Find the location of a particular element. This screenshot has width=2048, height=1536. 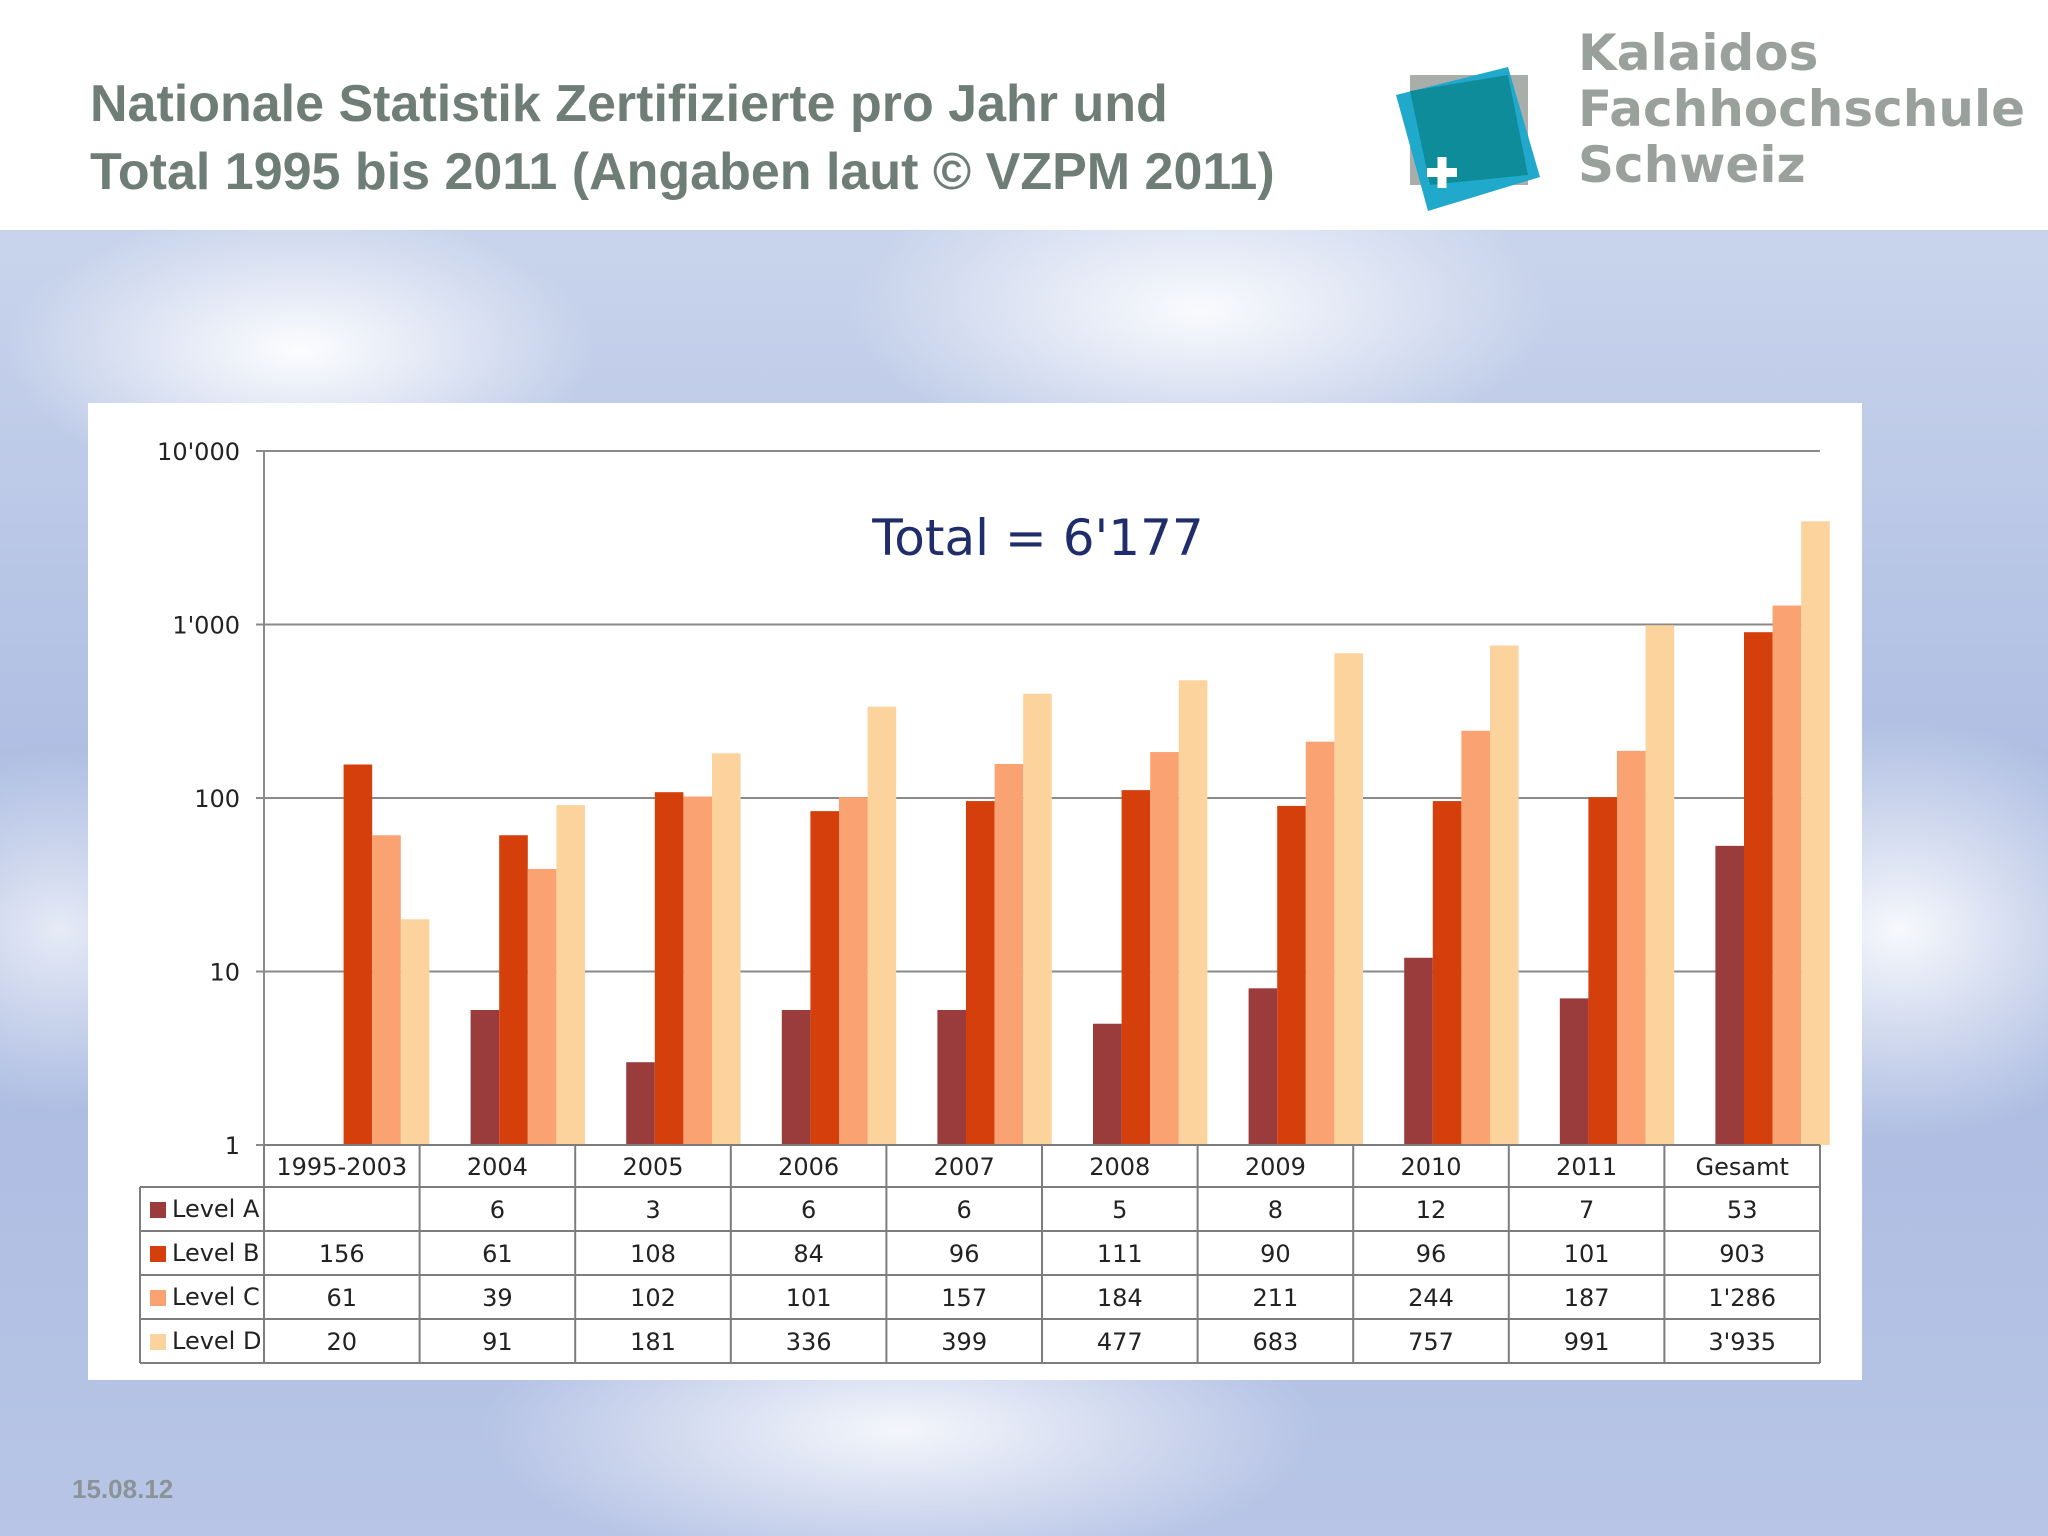

logo-line-2: Fachhochschule is located at coordinates (1802, 109).